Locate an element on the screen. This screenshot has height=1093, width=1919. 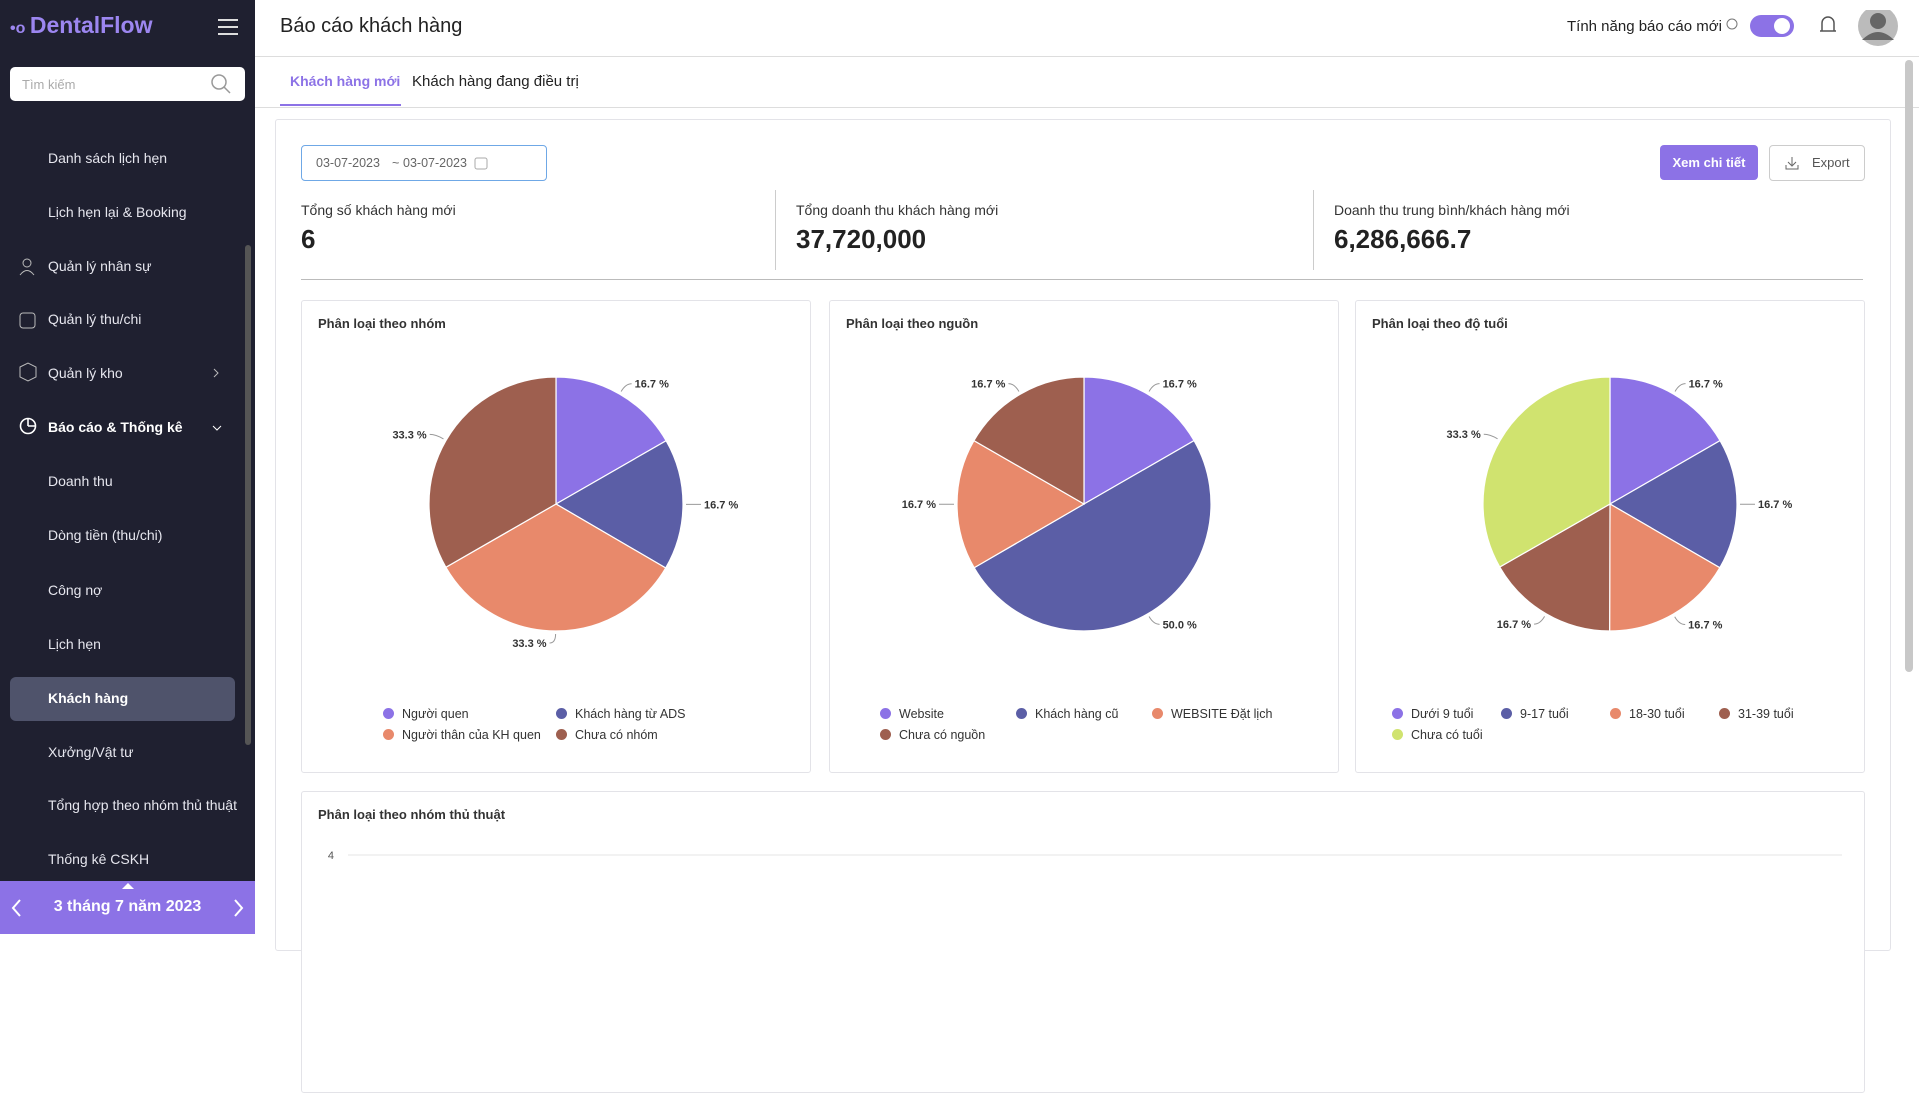
menu-item: Doanh thu is located at coordinates (80, 481).